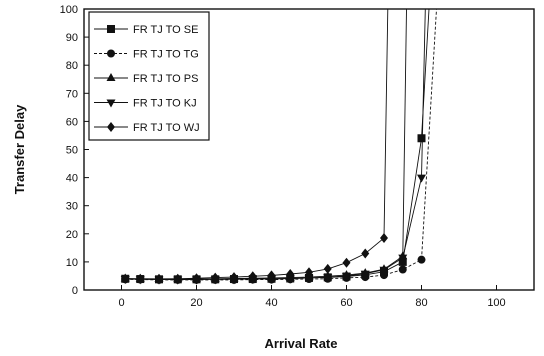 The height and width of the screenshot is (356, 544). What do you see at coordinates (72, 263) in the screenshot?
I see `y-tick-label: 10` at bounding box center [72, 263].